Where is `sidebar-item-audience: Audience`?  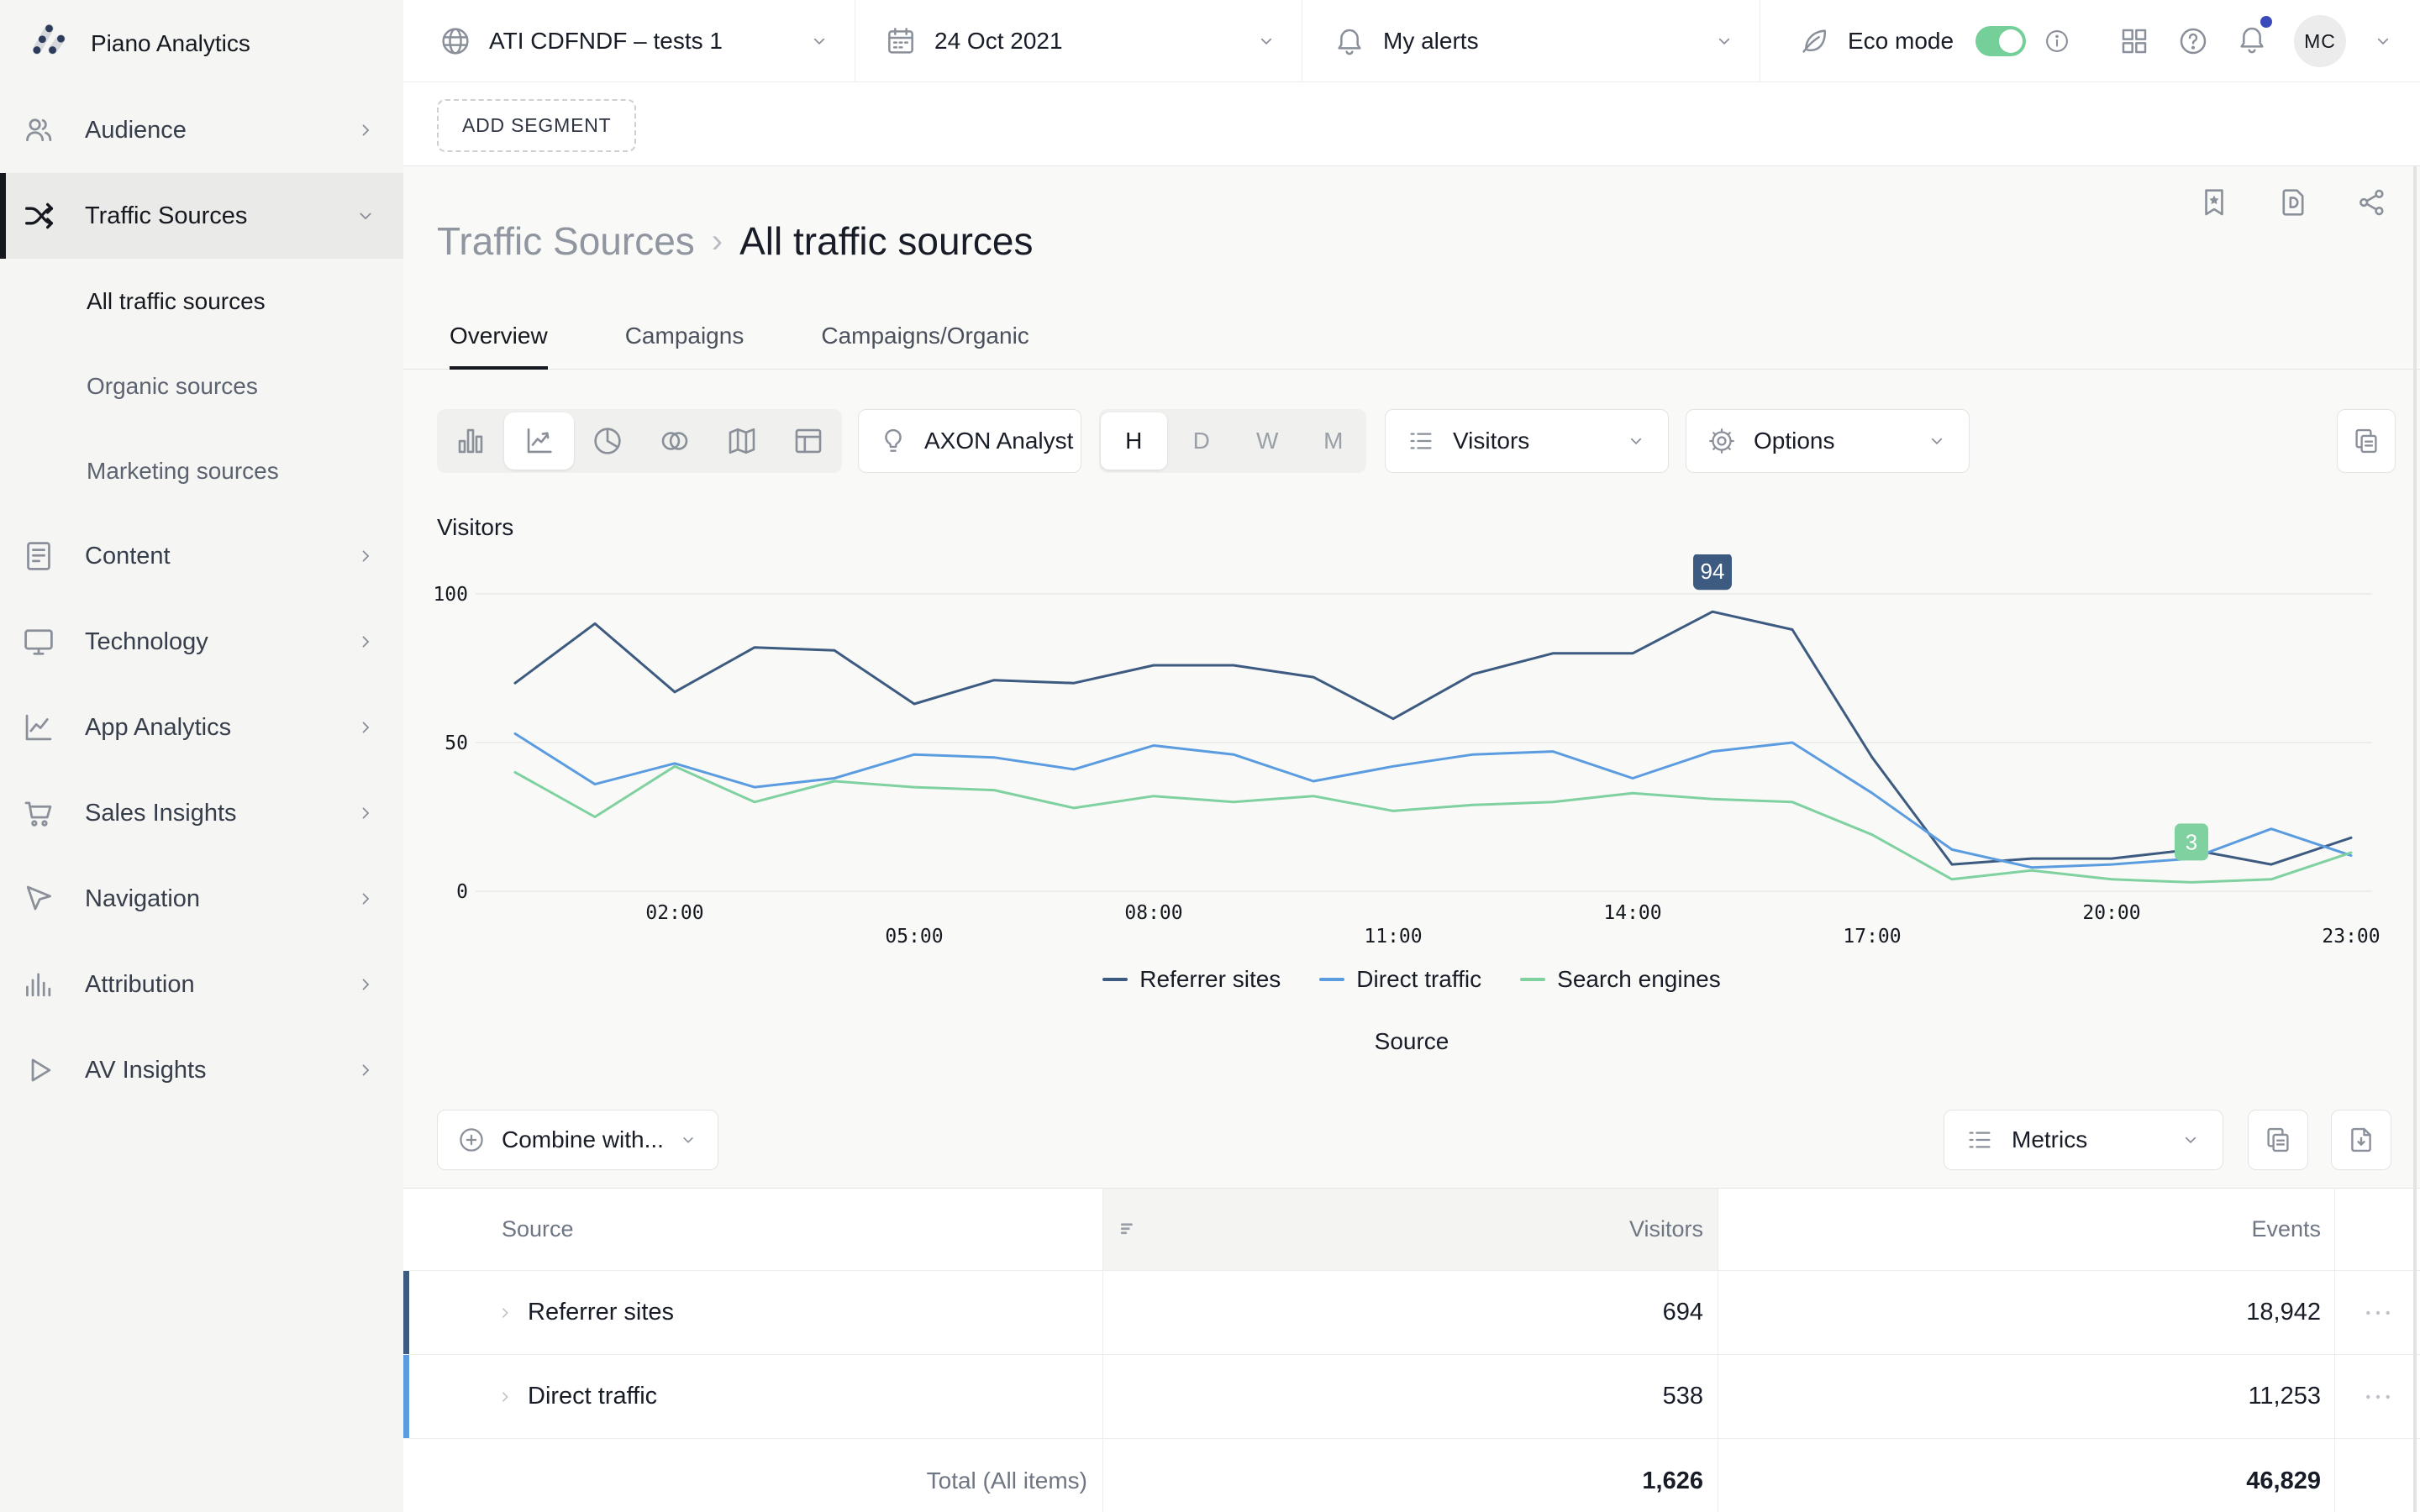 sidebar-item-audience: Audience is located at coordinates (202, 130).